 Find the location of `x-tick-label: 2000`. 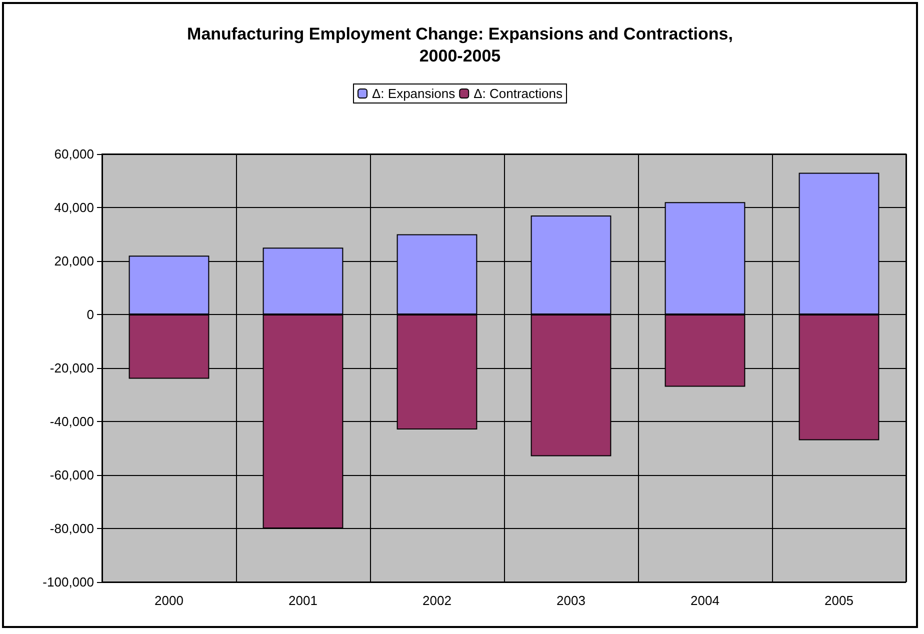

x-tick-label: 2000 is located at coordinates (169, 600).